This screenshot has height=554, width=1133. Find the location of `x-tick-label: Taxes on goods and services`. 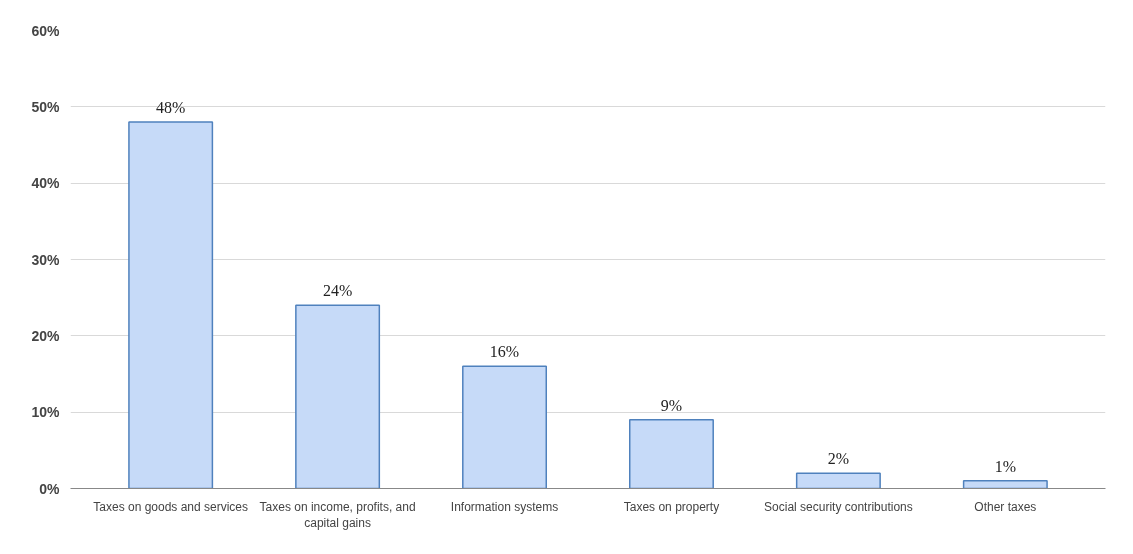

x-tick-label: Taxes on goods and services is located at coordinates (171, 506).